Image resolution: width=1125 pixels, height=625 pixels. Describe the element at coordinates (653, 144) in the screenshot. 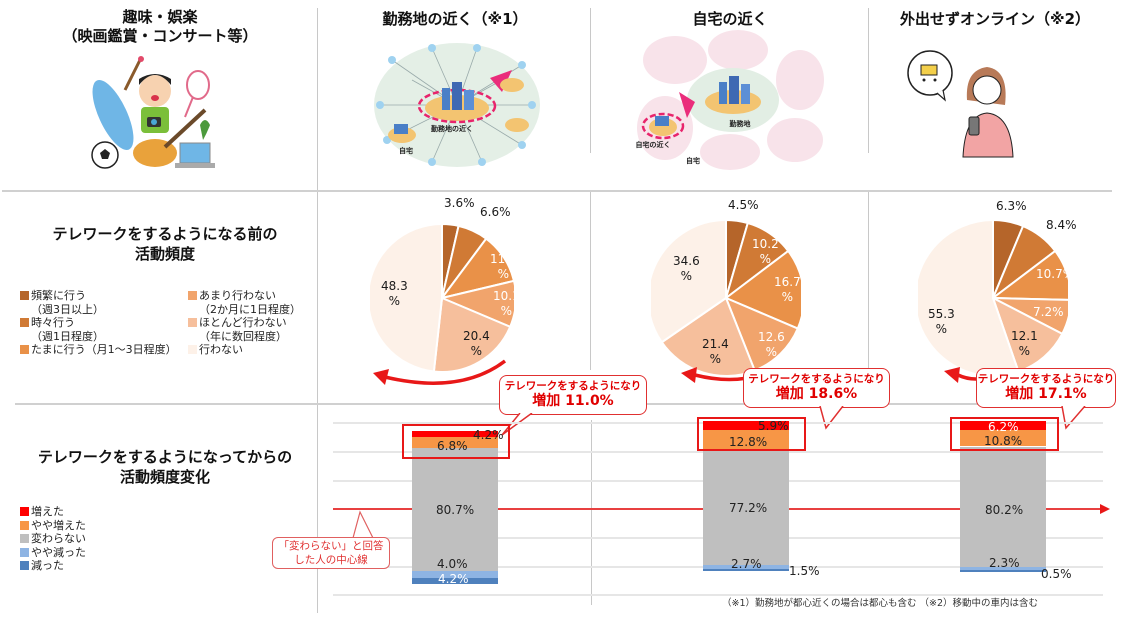

I see `svg-text: 自宅の近く` at that location.